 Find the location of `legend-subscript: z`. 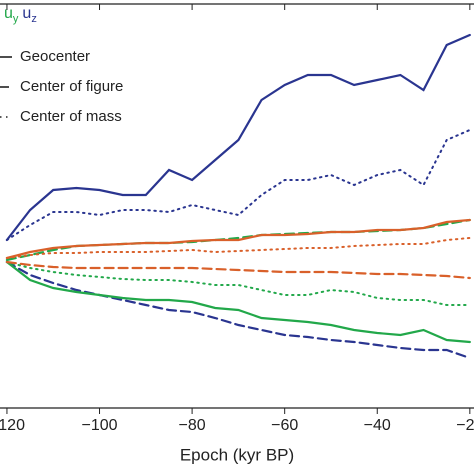

legend-subscript: z is located at coordinates (34, 19).